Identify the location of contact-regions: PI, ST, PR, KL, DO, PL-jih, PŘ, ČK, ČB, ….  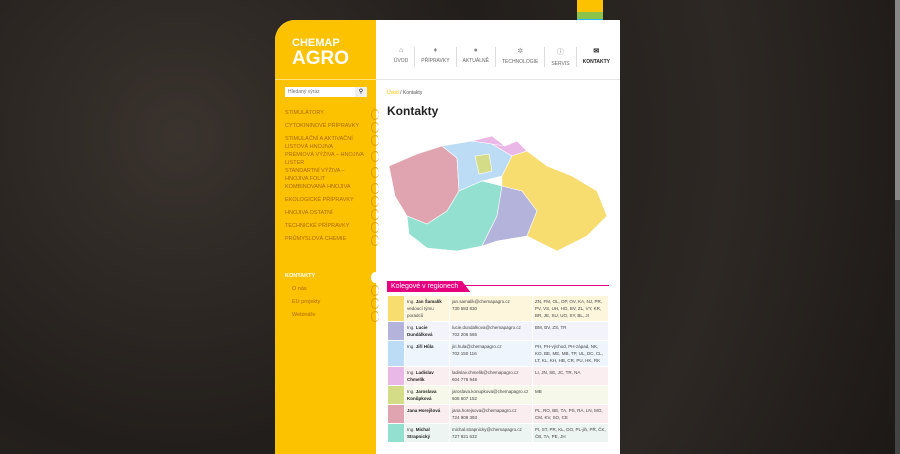
(570, 433).